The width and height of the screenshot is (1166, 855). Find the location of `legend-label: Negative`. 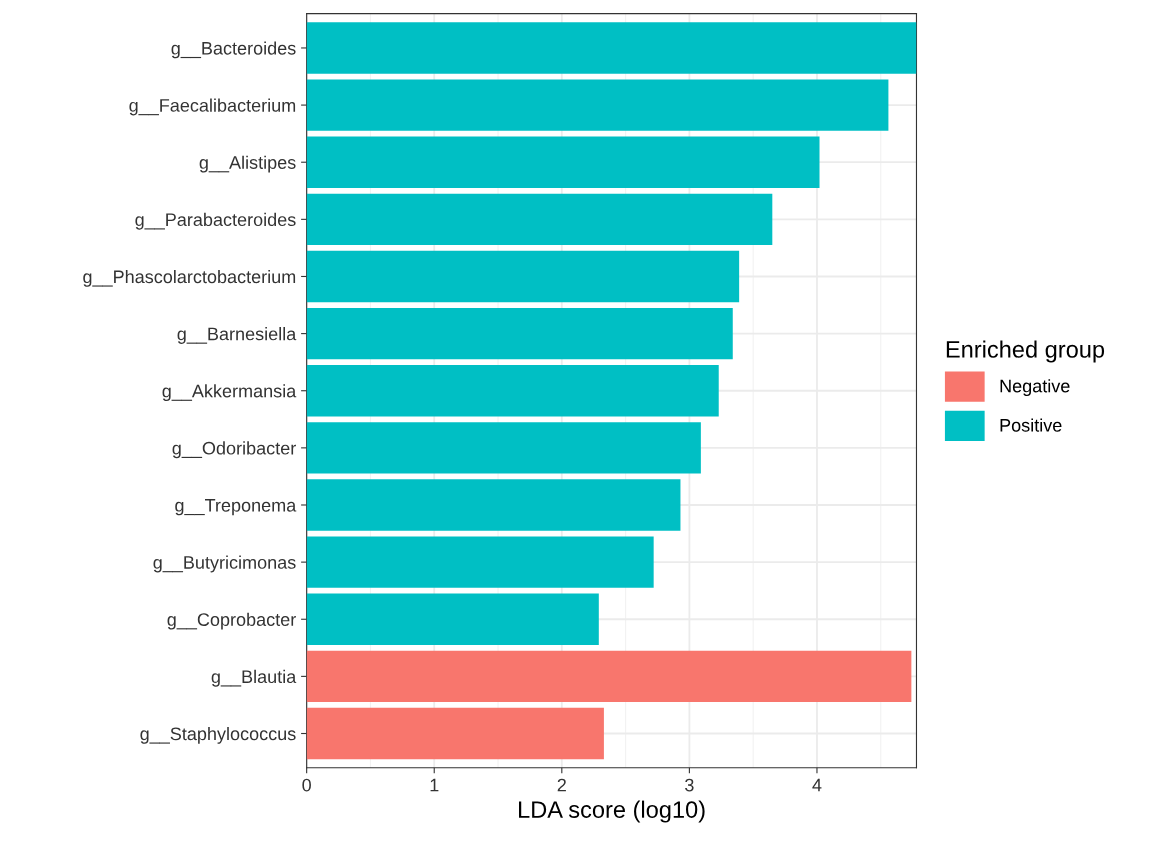

legend-label: Negative is located at coordinates (1035, 388).